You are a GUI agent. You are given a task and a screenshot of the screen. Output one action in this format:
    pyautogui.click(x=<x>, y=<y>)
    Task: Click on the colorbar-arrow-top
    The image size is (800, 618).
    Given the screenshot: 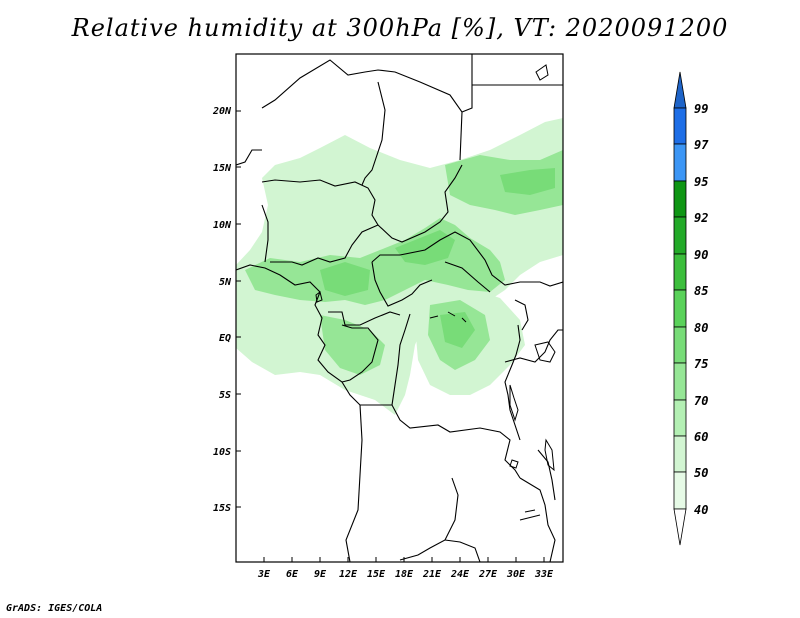 What is the action you would take?
    pyautogui.click(x=680, y=90)
    